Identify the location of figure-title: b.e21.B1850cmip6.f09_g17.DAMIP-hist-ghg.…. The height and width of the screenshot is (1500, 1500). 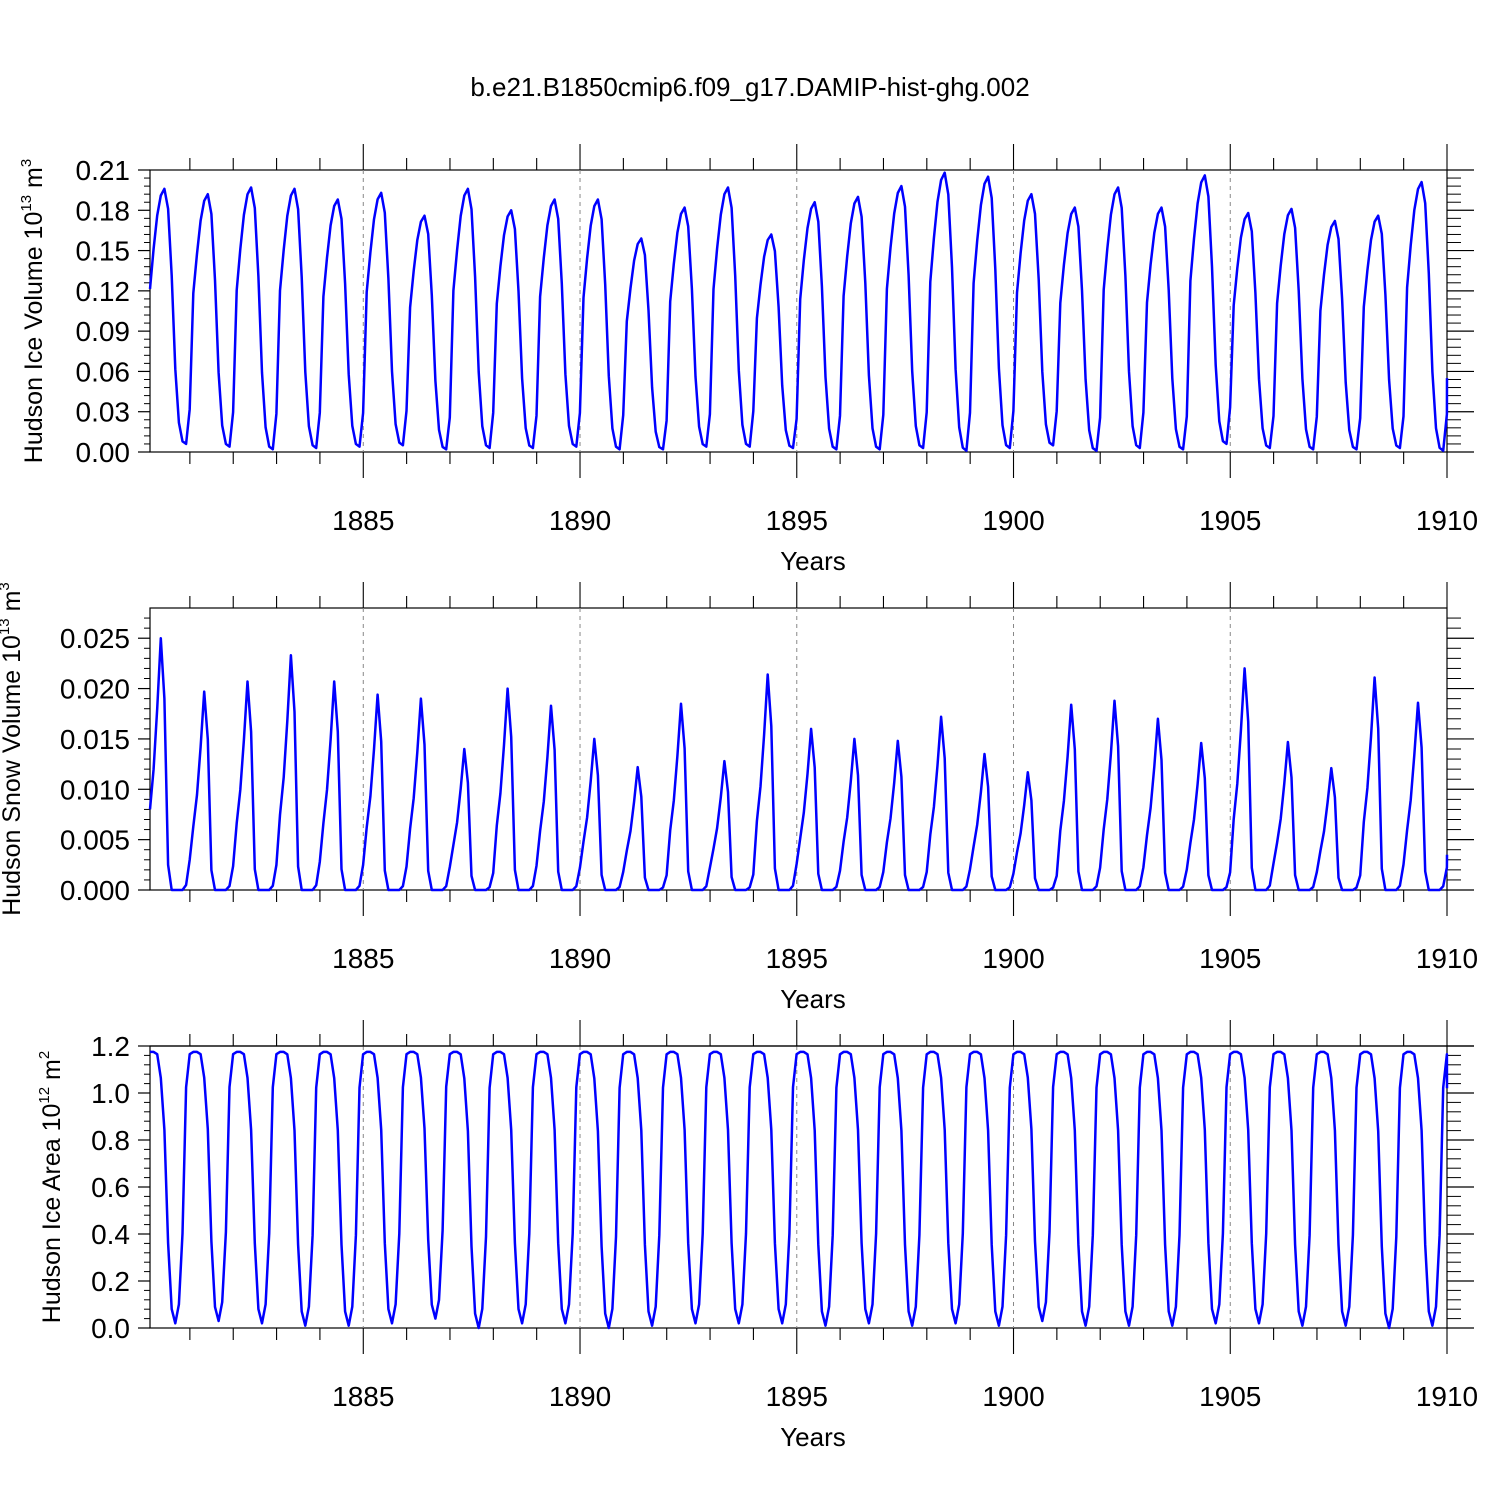
(749, 87).